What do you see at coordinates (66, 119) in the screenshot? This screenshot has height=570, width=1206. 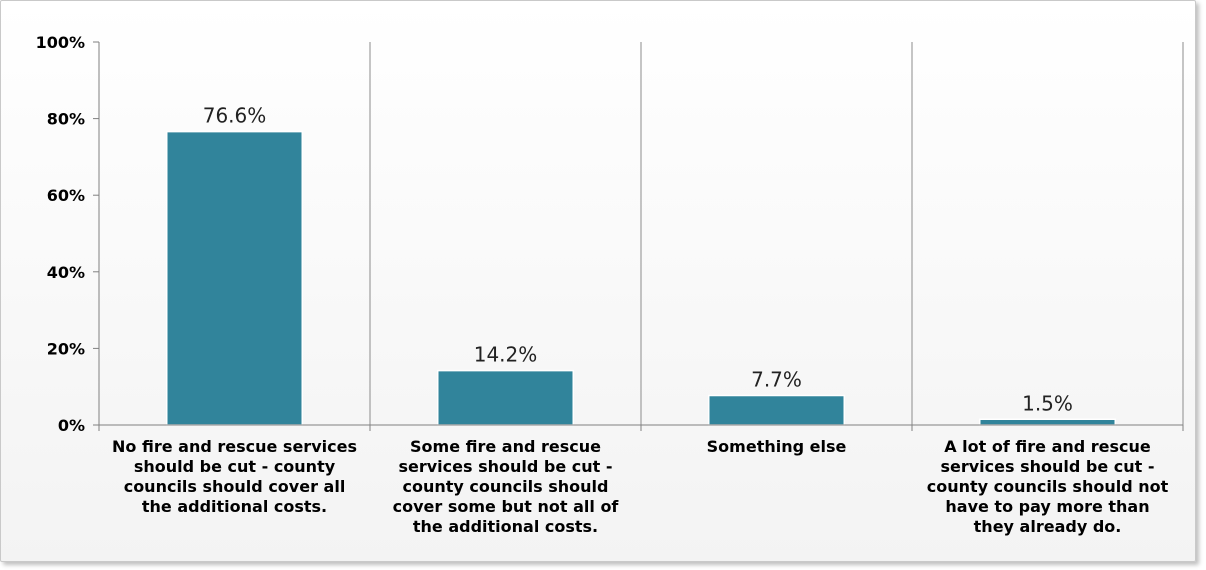 I see `y-tick-label: 80%` at bounding box center [66, 119].